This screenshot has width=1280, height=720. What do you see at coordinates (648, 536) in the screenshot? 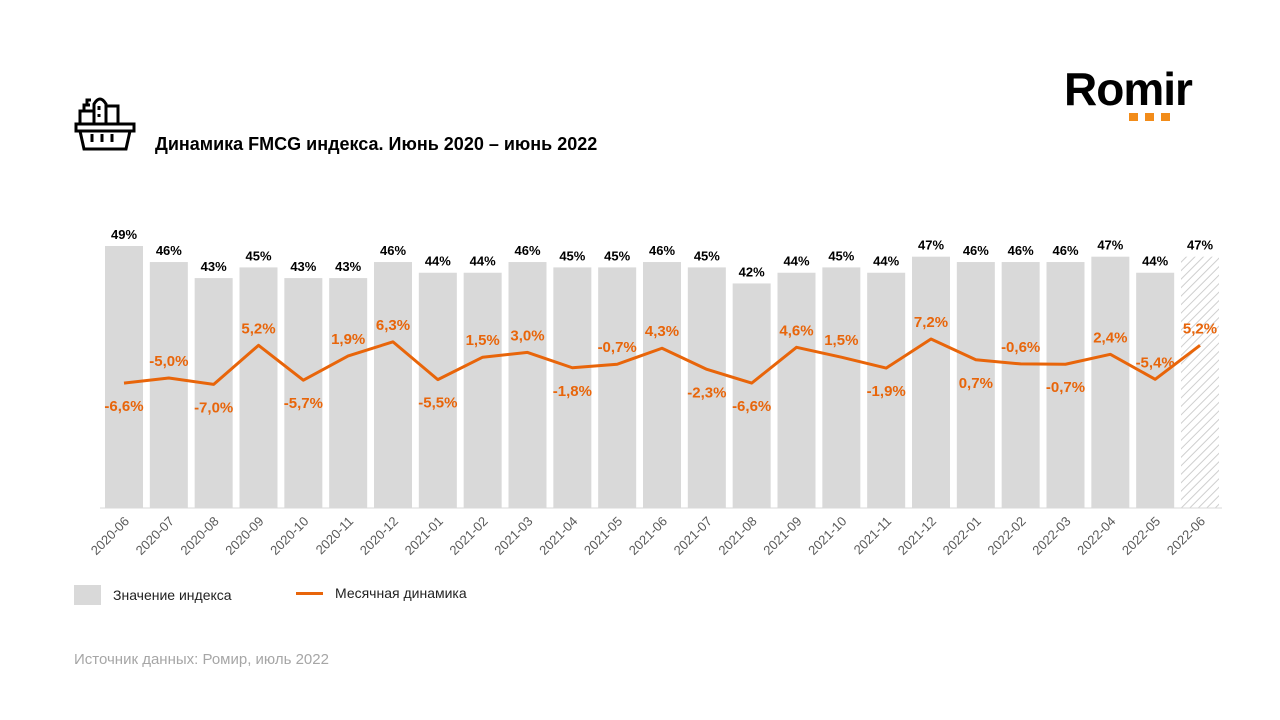
I see `x-tick-label: 2021-06` at bounding box center [648, 536].